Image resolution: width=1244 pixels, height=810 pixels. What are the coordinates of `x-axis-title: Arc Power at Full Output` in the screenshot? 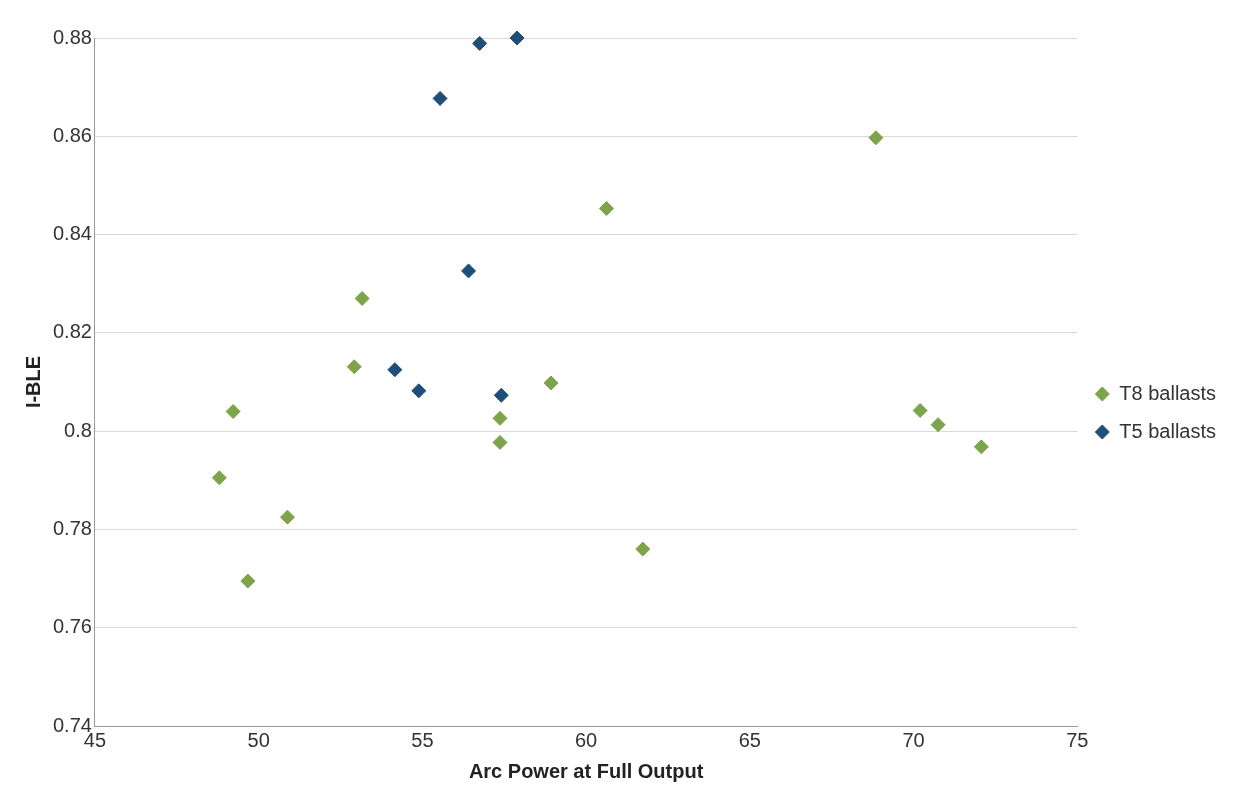 It's located at (586, 770).